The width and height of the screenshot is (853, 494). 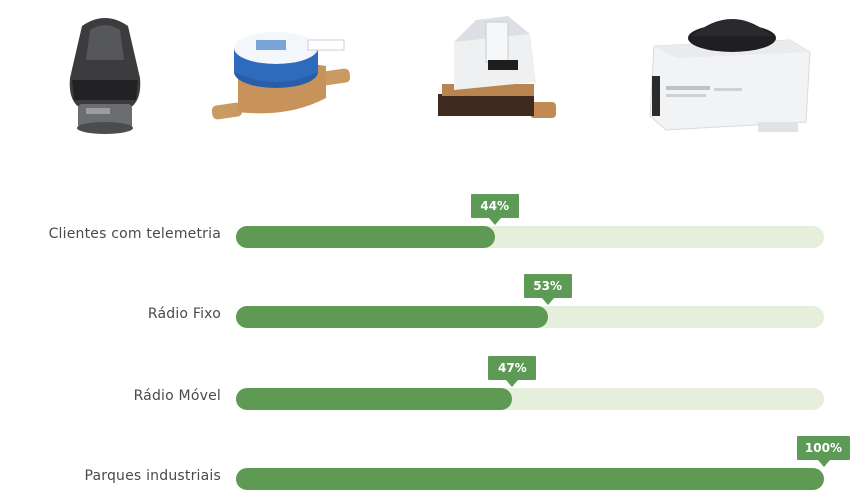 What do you see at coordinates (177, 396) in the screenshot?
I see `category-label: Rádio Móvel` at bounding box center [177, 396].